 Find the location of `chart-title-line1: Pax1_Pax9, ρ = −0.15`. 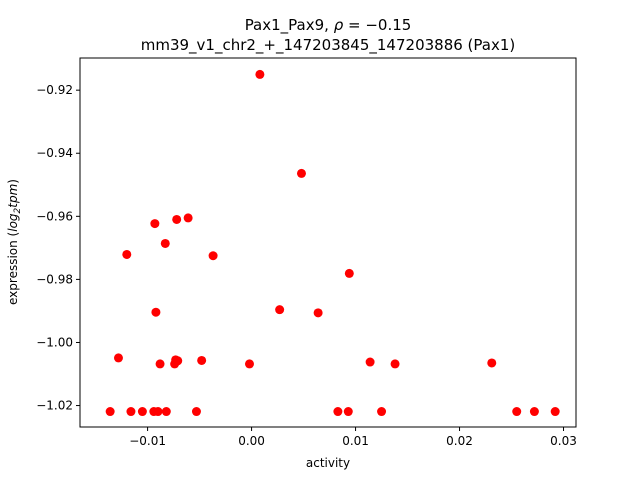

chart-title-line1: Pax1_Pax9, ρ = −0.15 is located at coordinates (328, 25).